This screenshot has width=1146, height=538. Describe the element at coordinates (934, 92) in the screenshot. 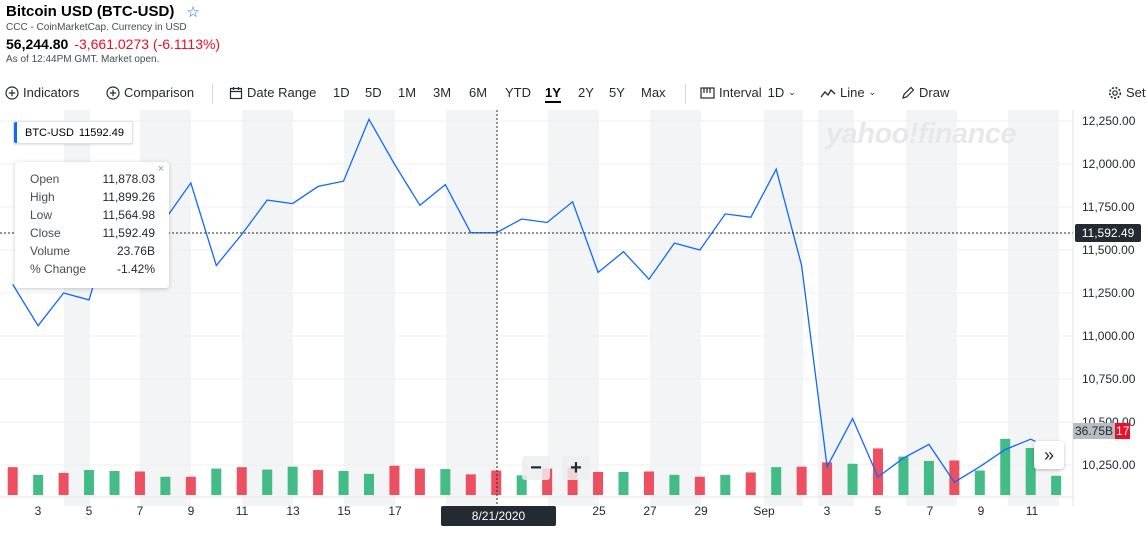

I see `draw-label: Draw` at that location.